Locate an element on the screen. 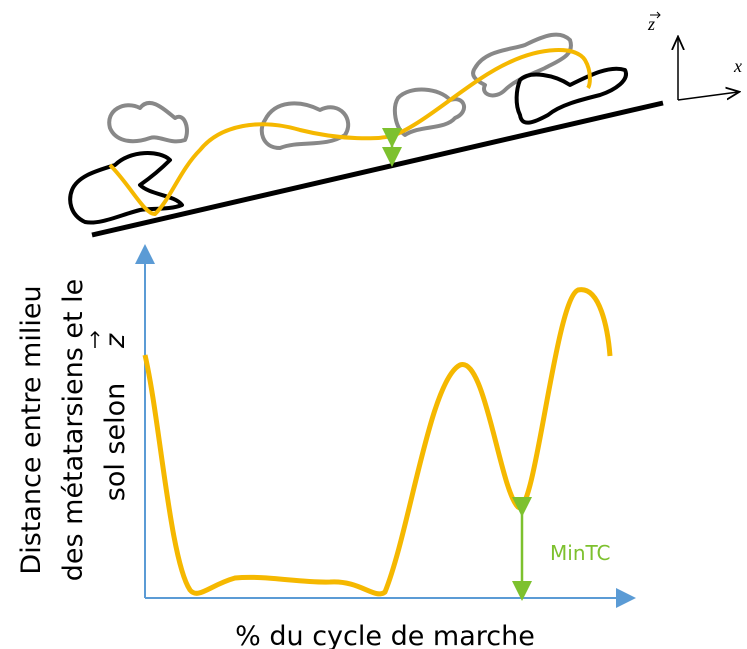 Image resolution: width=747 pixels, height=649 pixels. x-axis-label: % du cycle de marche is located at coordinates (385, 635).